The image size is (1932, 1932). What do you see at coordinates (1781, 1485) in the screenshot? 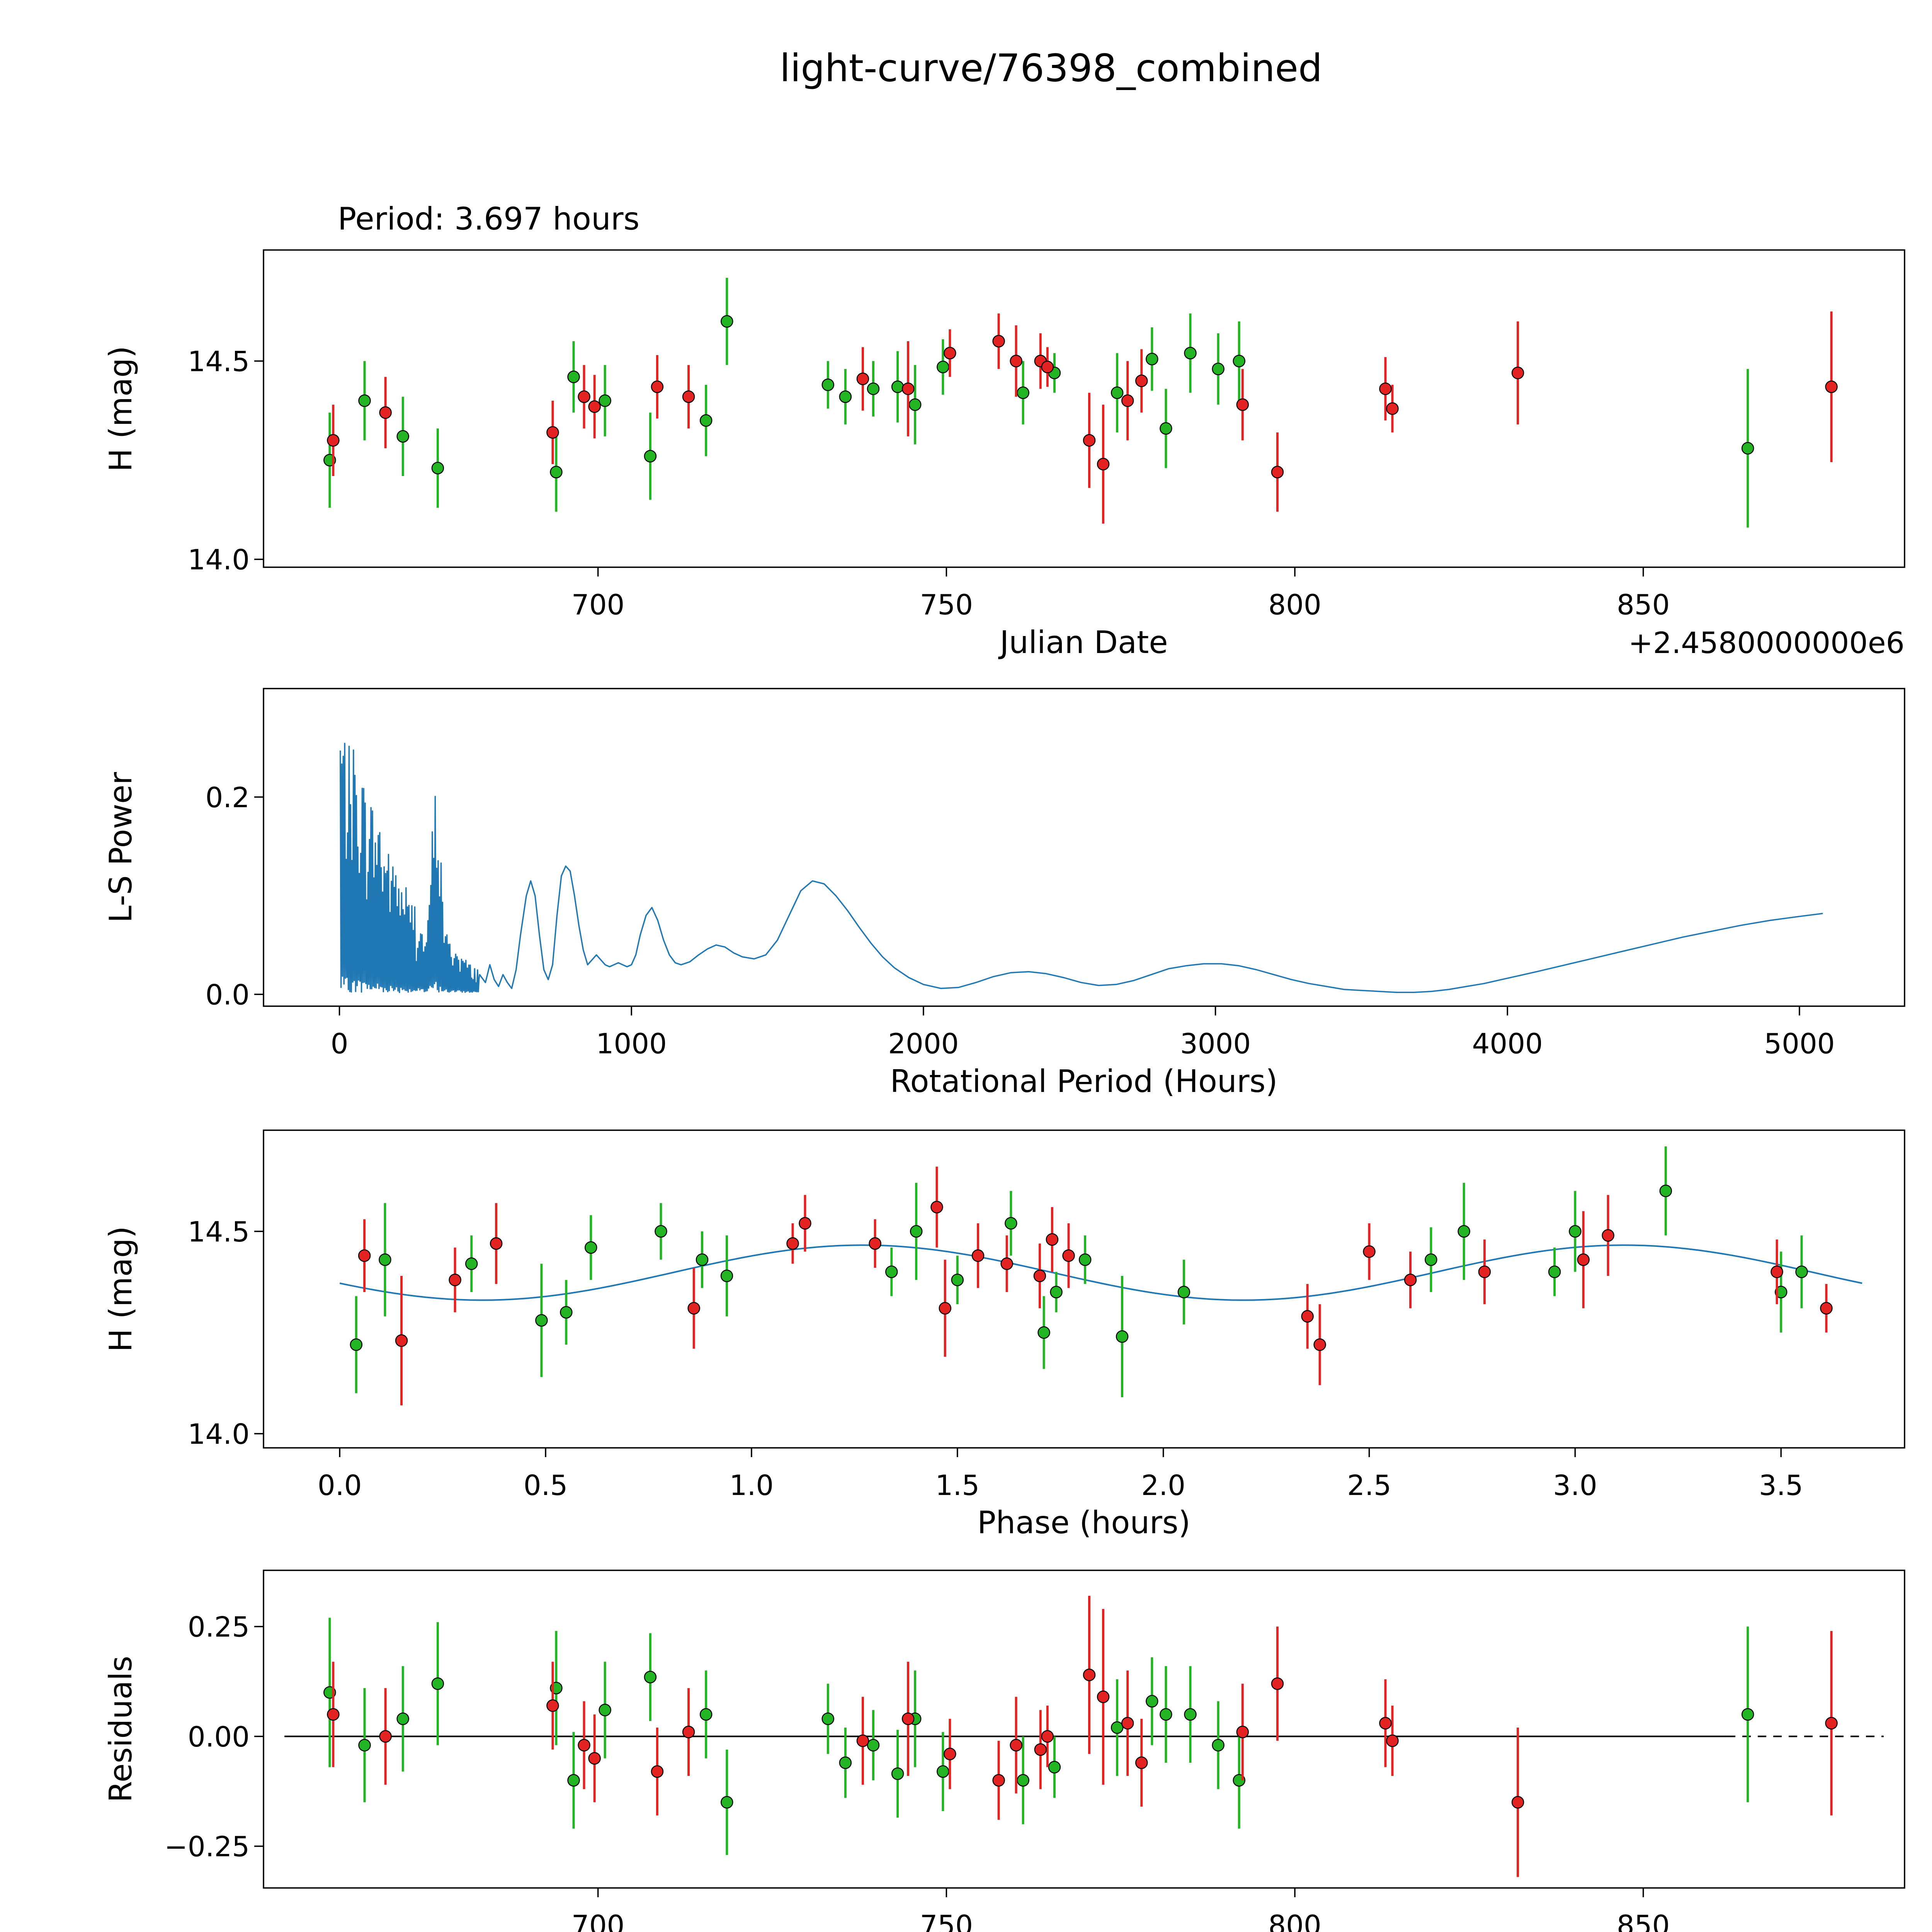
I see `x-tick-label: 3.5` at bounding box center [1781, 1485].